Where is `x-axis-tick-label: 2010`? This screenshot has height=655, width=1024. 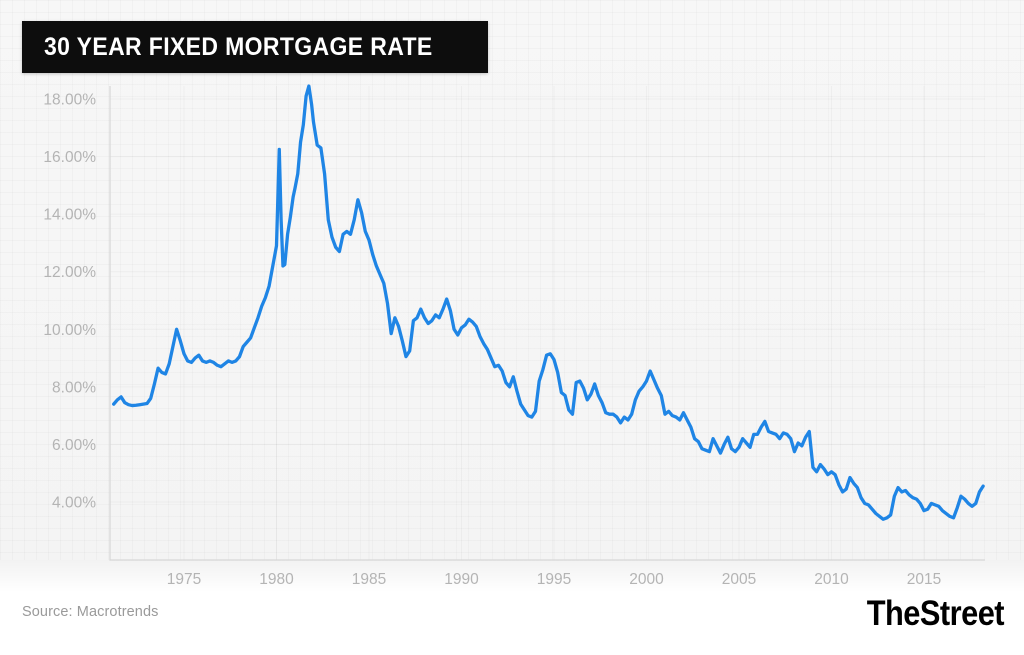 x-axis-tick-label: 2010 is located at coordinates (831, 579).